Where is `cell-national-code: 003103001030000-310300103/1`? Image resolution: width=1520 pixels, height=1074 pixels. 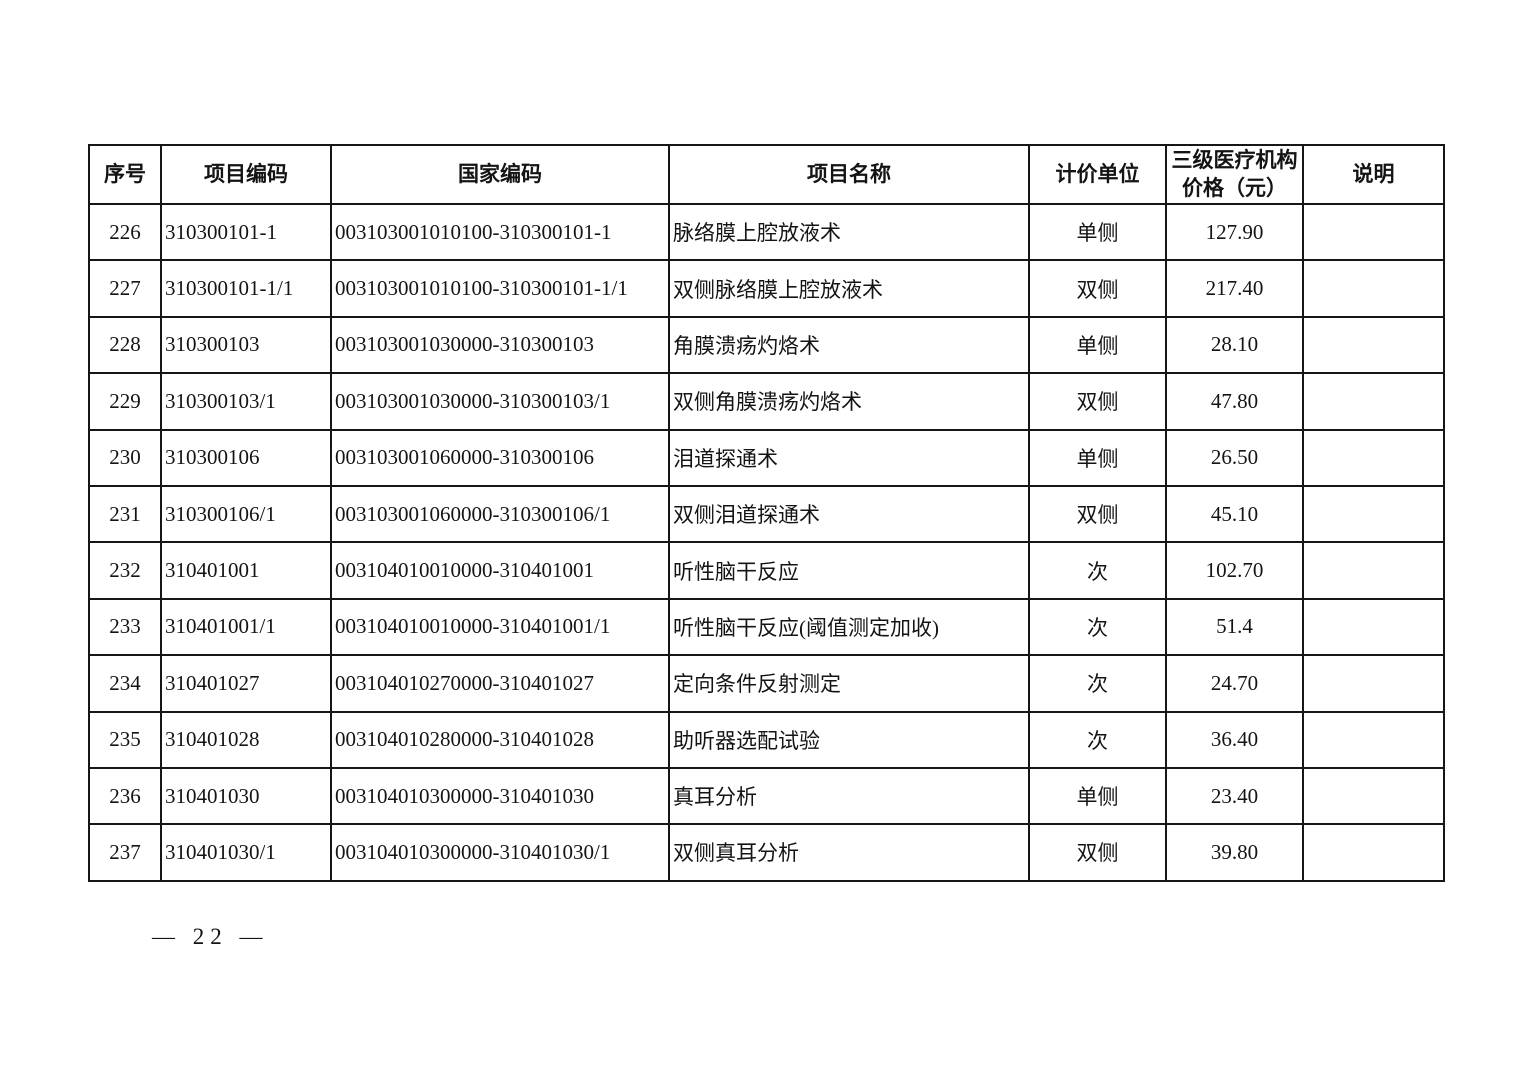 cell-national-code: 003103001030000-310300103/1 is located at coordinates (500, 401).